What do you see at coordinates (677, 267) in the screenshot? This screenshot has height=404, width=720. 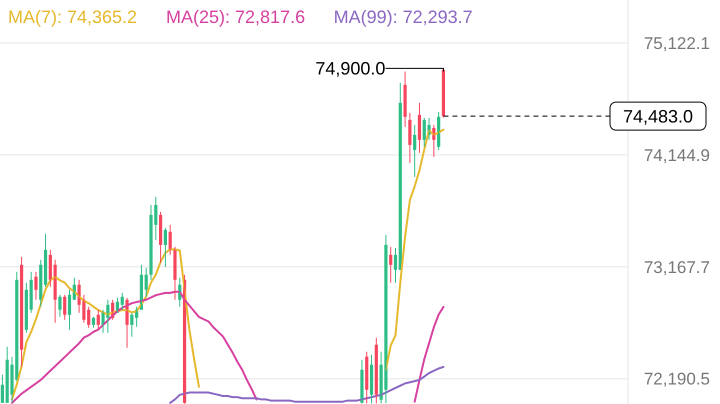 I see `y-tick-label: 73,167.7` at bounding box center [677, 267].